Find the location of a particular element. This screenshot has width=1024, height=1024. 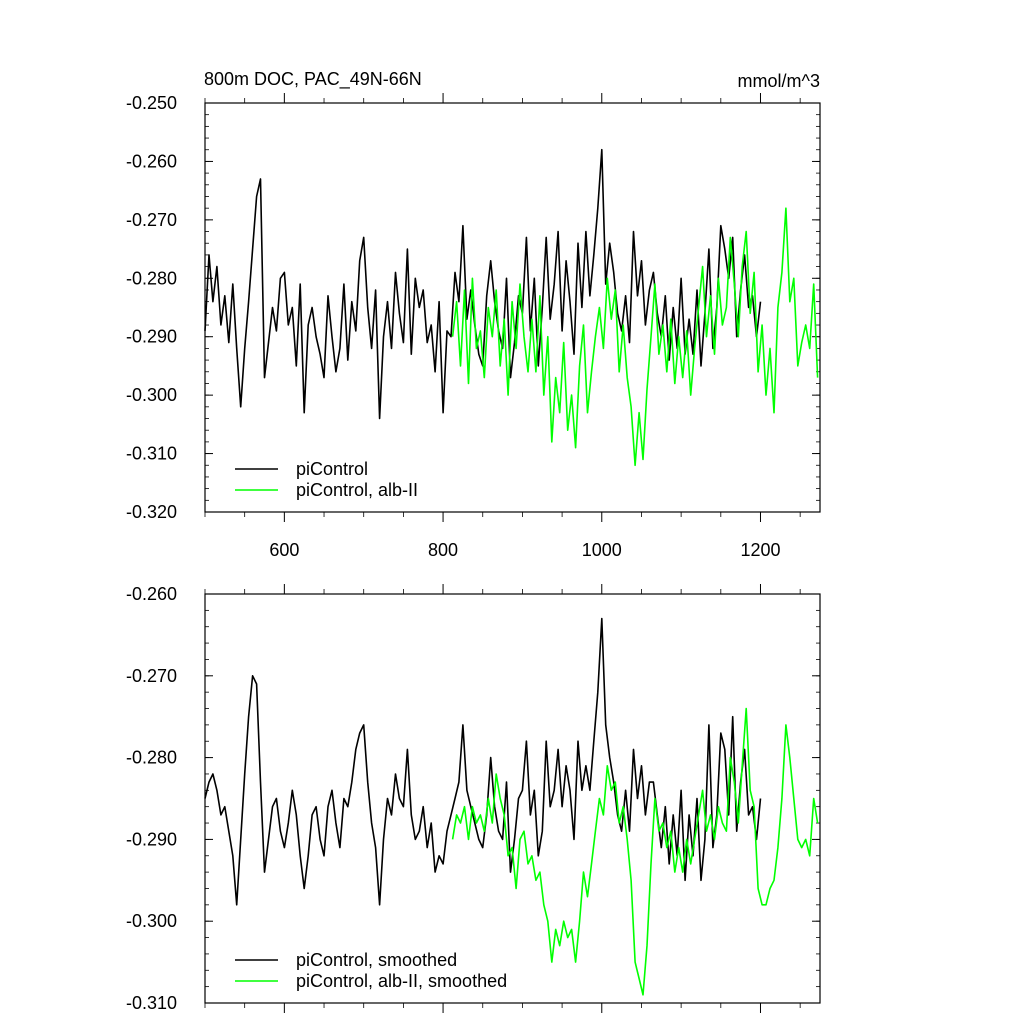

legend-label-1: piControl, alb-II, smoothed is located at coordinates (401, 981).